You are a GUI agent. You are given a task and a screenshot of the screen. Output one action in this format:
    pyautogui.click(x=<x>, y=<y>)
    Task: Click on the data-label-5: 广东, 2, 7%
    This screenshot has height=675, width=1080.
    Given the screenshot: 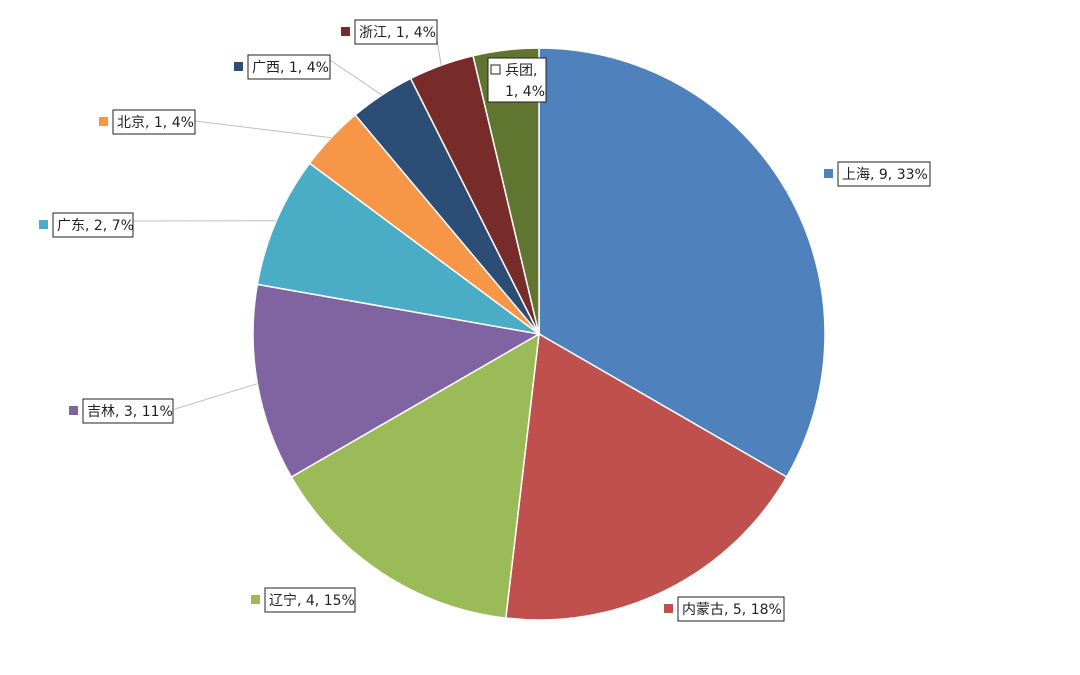 What is the action you would take?
    pyautogui.click(x=86, y=225)
    